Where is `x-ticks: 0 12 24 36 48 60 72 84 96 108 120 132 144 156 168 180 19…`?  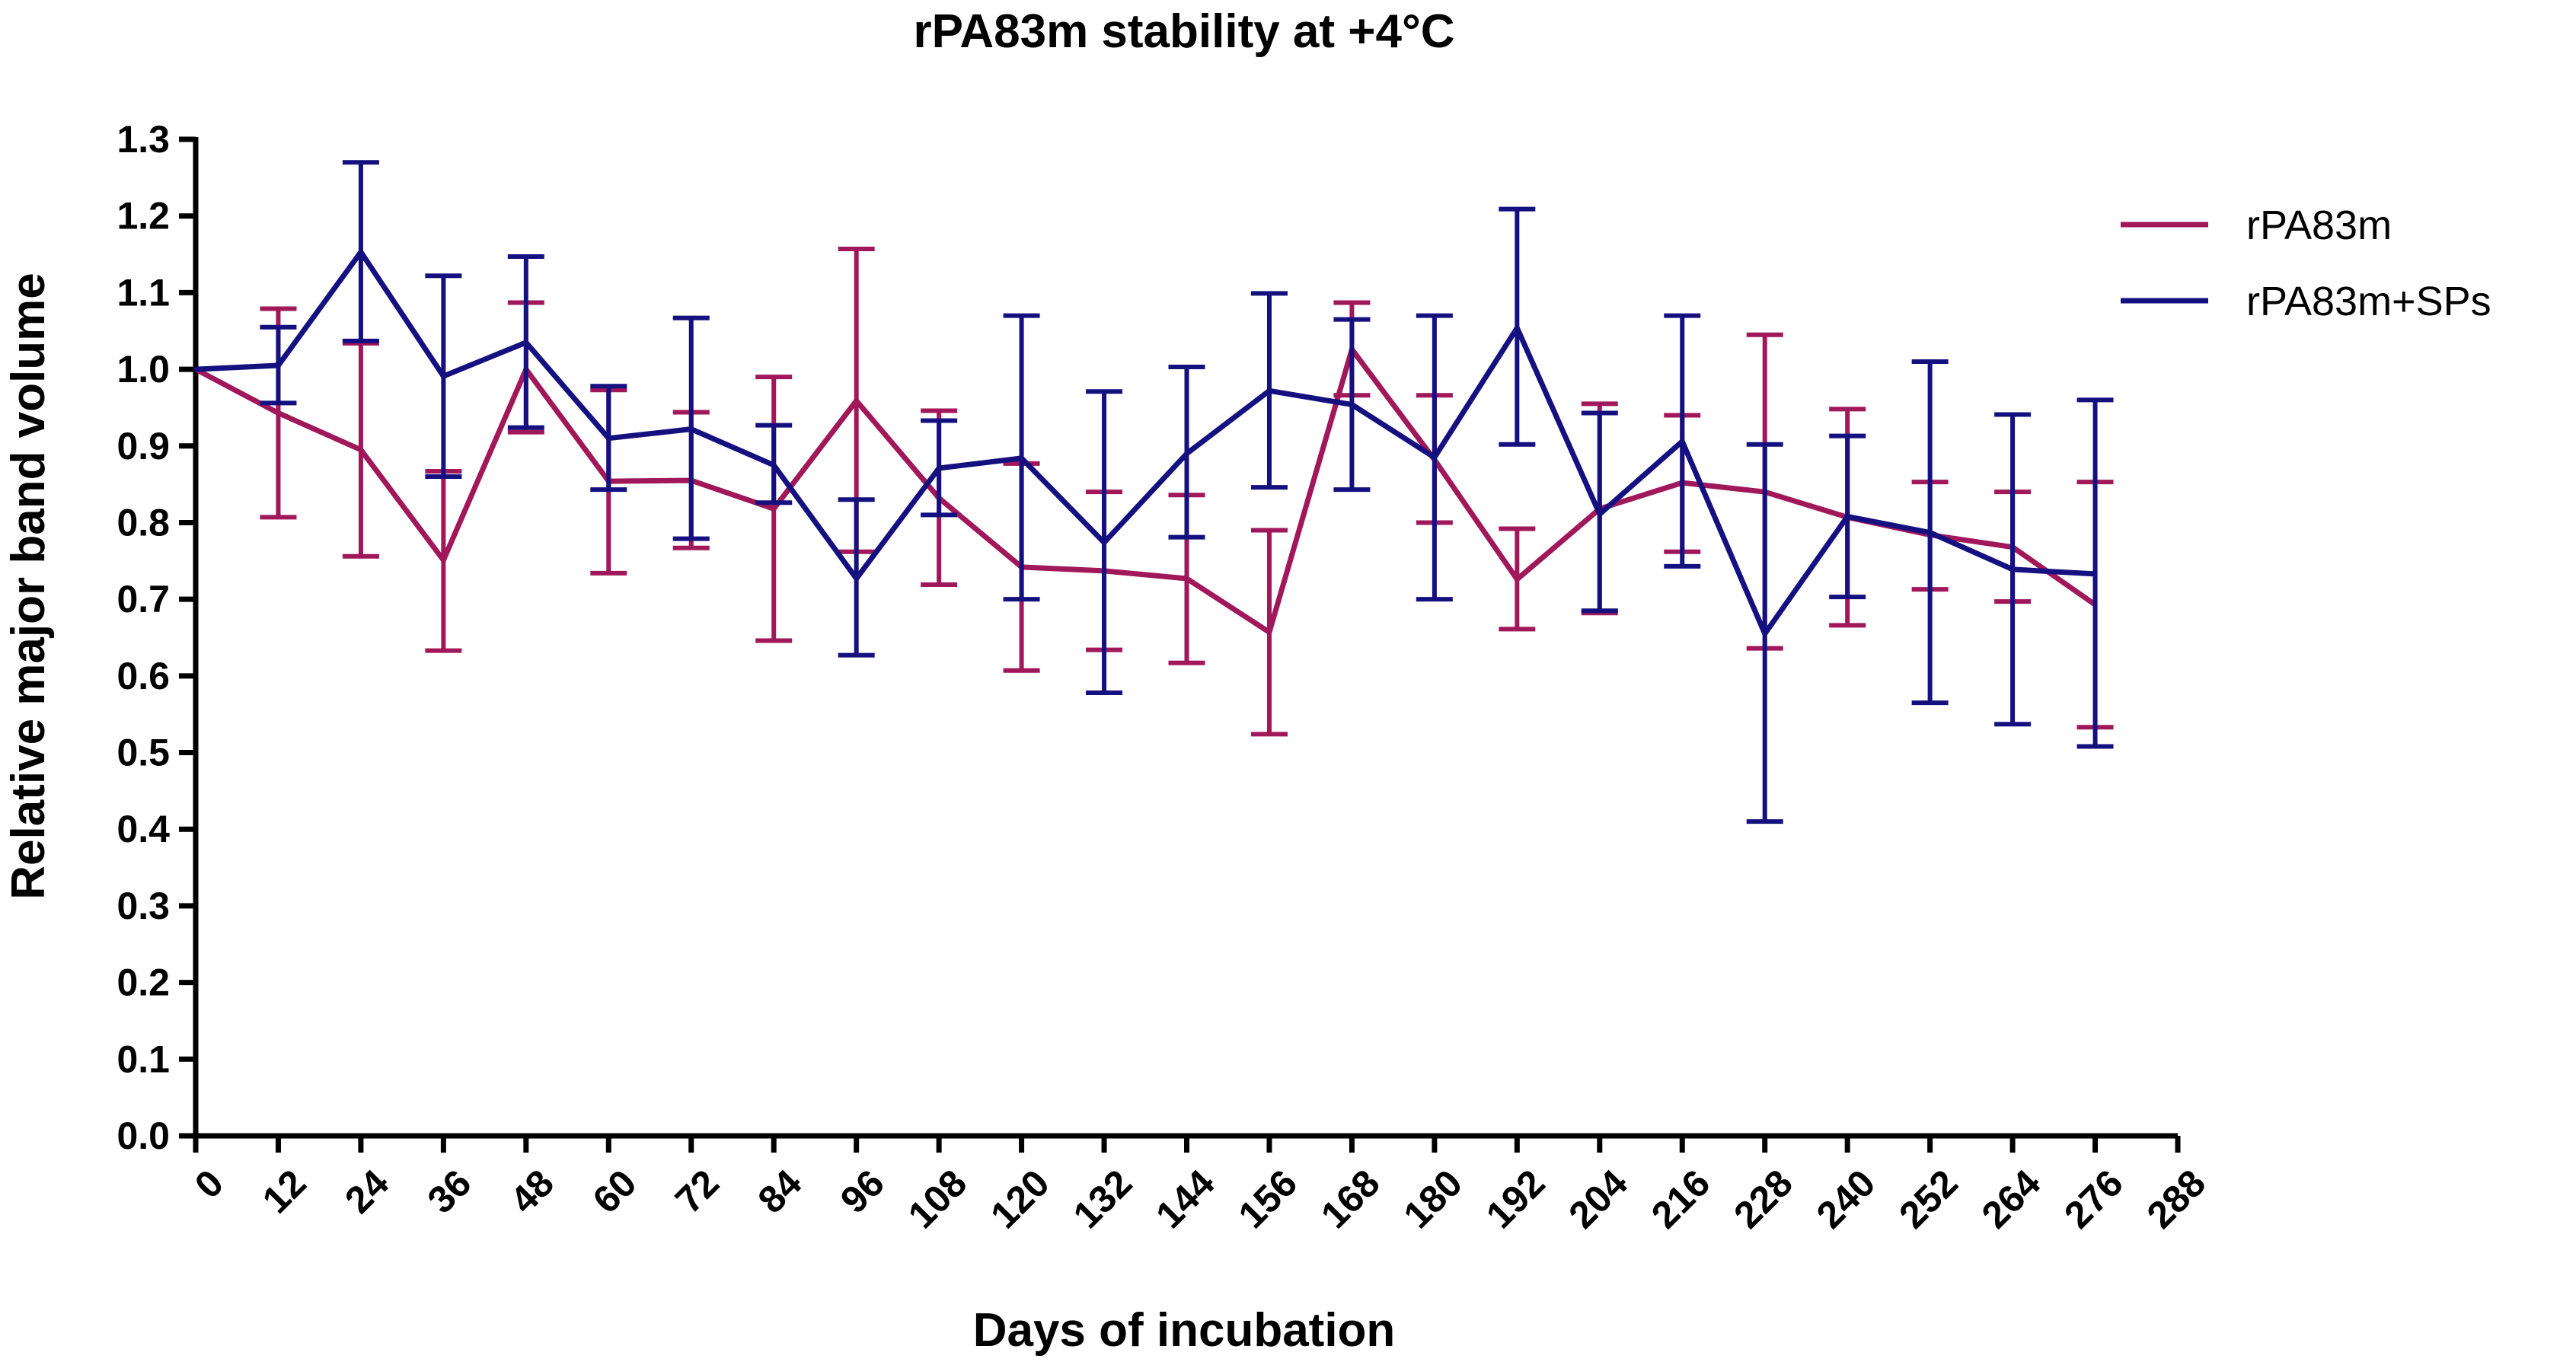
x-ticks: 0 12 24 36 48 60 72 84 96 108 120 132 144 156 168 180 19… is located at coordinates (1200, 1186).